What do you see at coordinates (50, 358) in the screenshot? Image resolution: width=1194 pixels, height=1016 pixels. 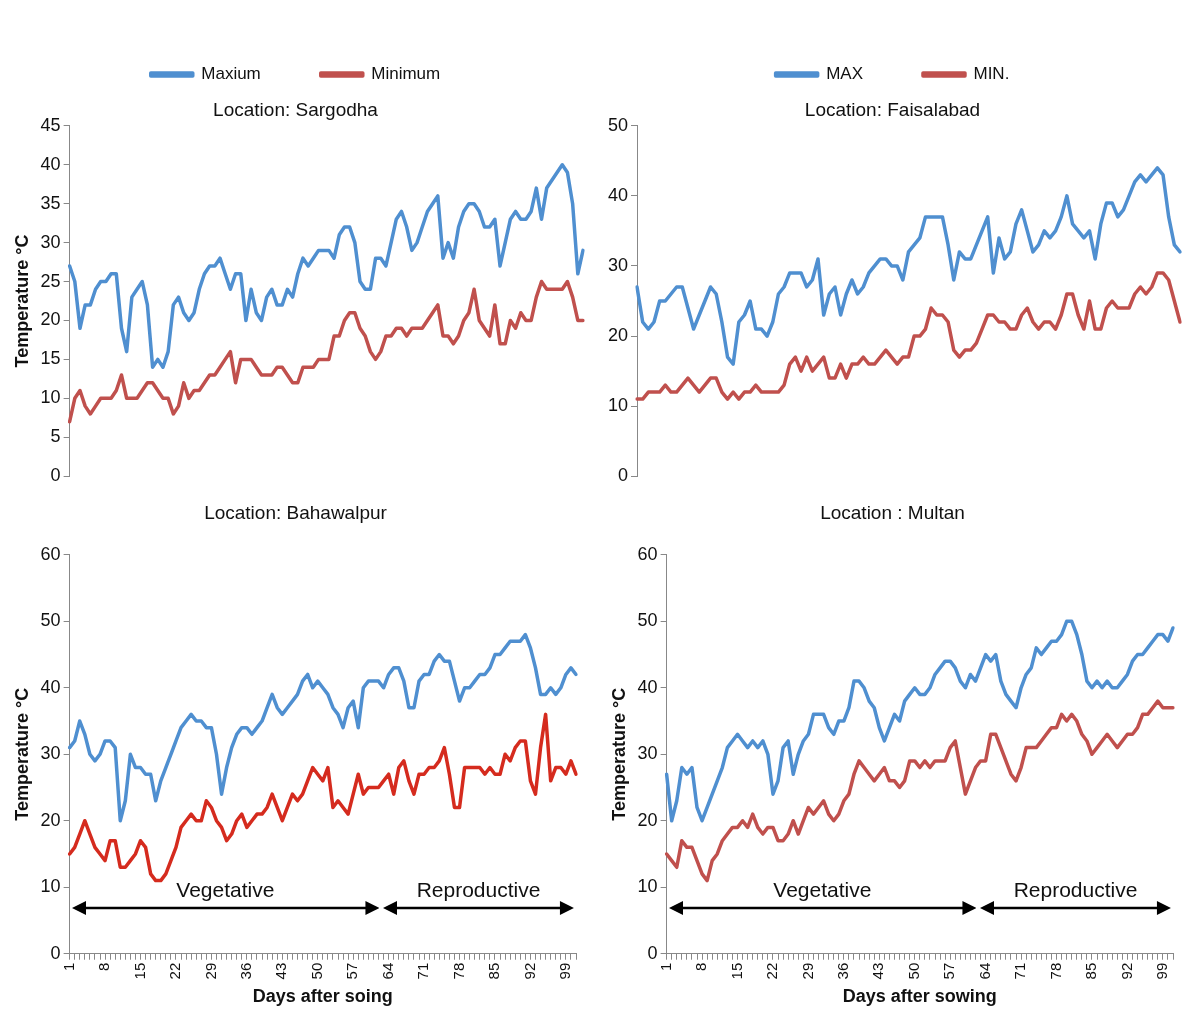 I see `y-tick-label: 15` at bounding box center [50, 358].